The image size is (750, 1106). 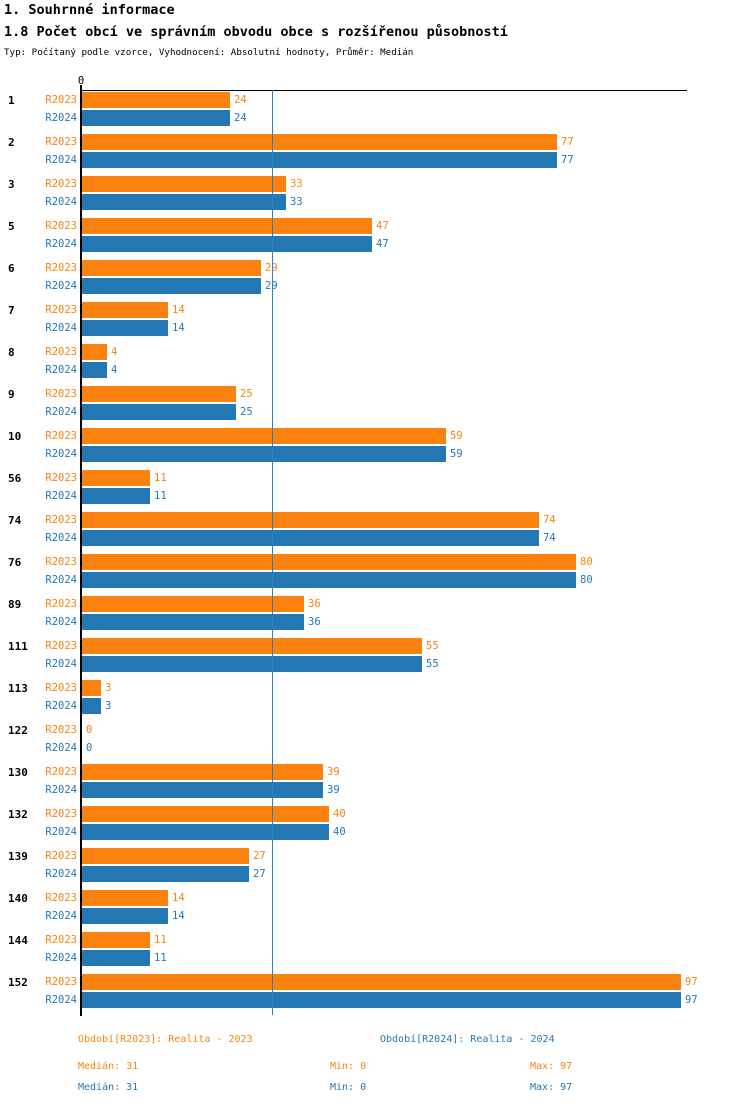 What do you see at coordinates (382, 226) in the screenshot?
I see `value-label-r2023: 47` at bounding box center [382, 226].